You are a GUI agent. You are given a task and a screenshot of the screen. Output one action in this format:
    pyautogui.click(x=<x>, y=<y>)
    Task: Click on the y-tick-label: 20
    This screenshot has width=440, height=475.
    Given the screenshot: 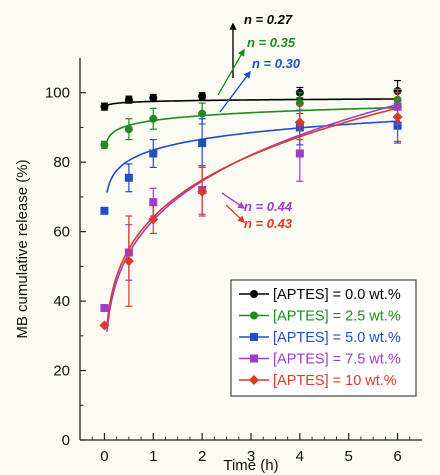 What is the action you would take?
    pyautogui.click(x=61, y=371)
    